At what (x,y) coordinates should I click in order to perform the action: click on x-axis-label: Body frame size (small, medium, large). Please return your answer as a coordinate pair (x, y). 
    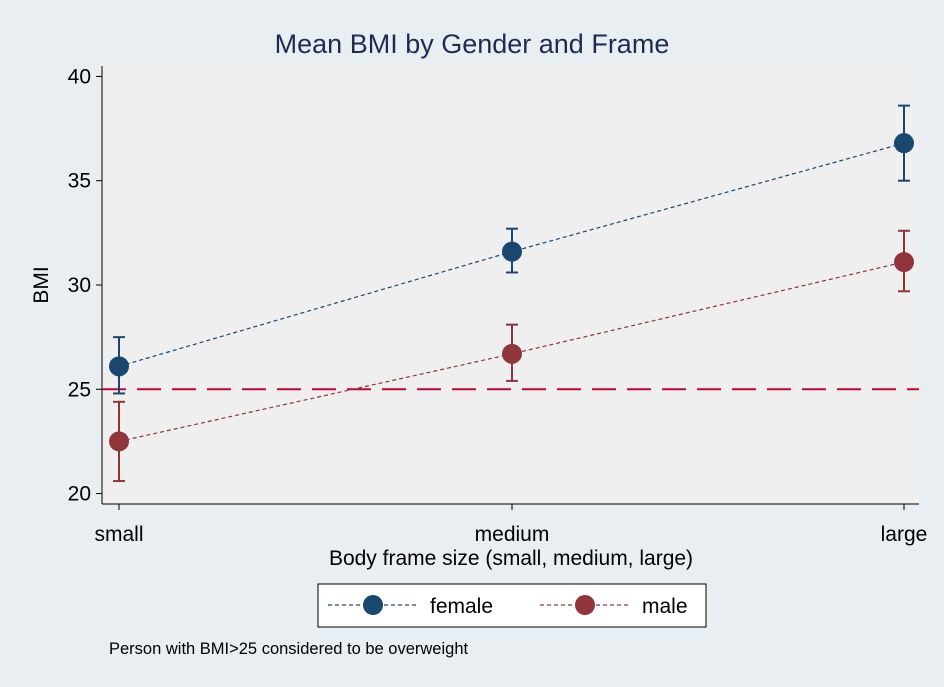
    Looking at the image, I should click on (511, 558).